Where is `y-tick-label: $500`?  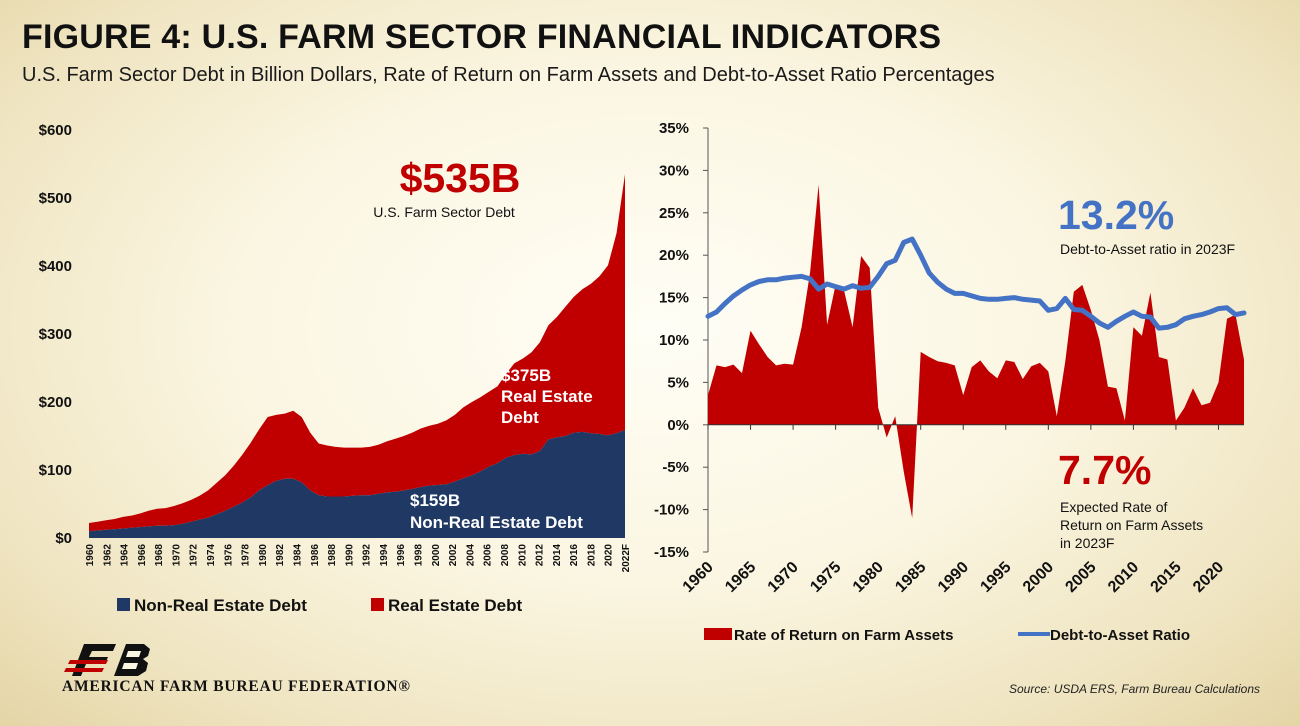
y-tick-label: $500 is located at coordinates (55, 198).